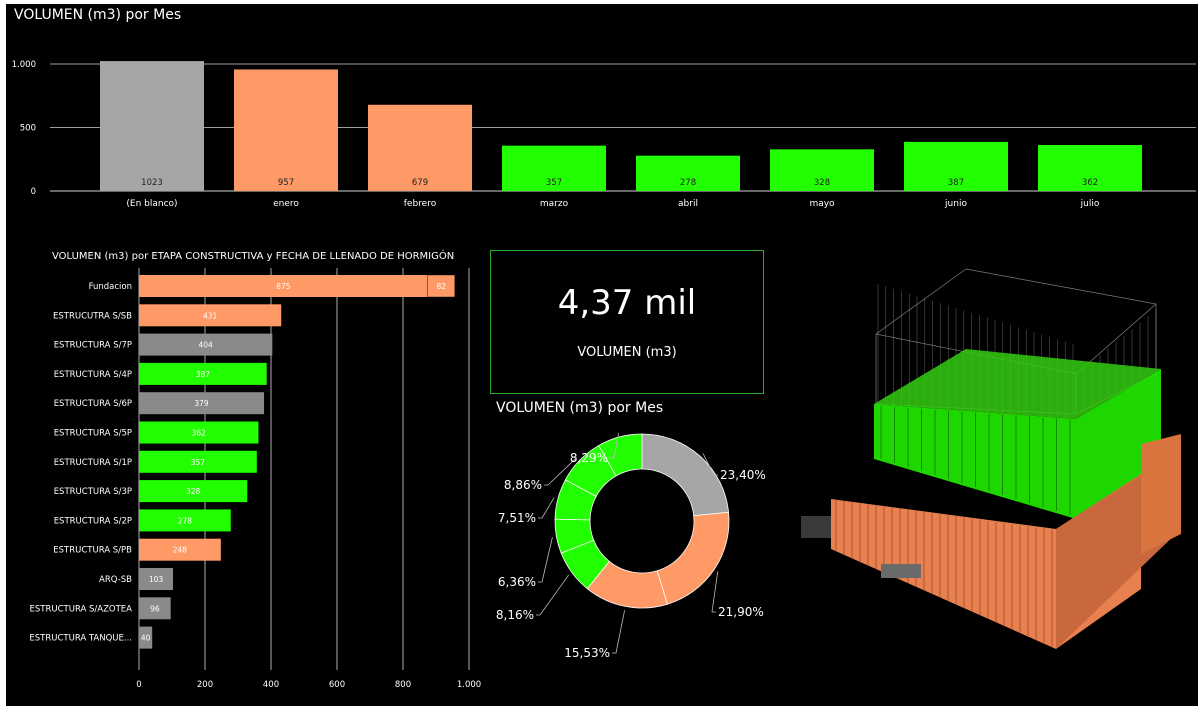  What do you see at coordinates (115, 580) in the screenshot?
I see `y-category-label: ARQ-SB` at bounding box center [115, 580].